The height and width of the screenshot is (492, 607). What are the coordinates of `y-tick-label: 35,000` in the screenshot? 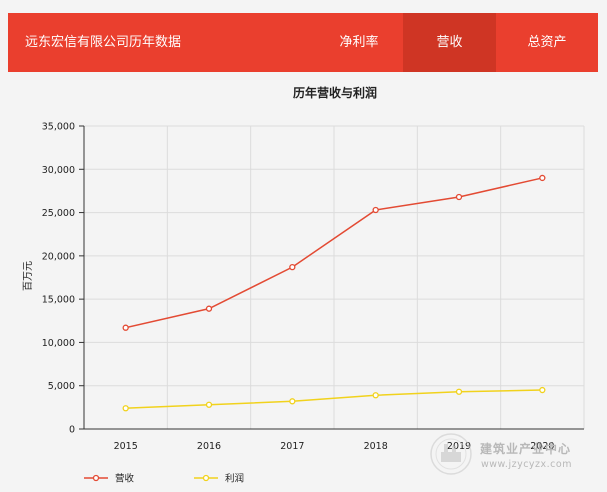 It's located at (58, 127).